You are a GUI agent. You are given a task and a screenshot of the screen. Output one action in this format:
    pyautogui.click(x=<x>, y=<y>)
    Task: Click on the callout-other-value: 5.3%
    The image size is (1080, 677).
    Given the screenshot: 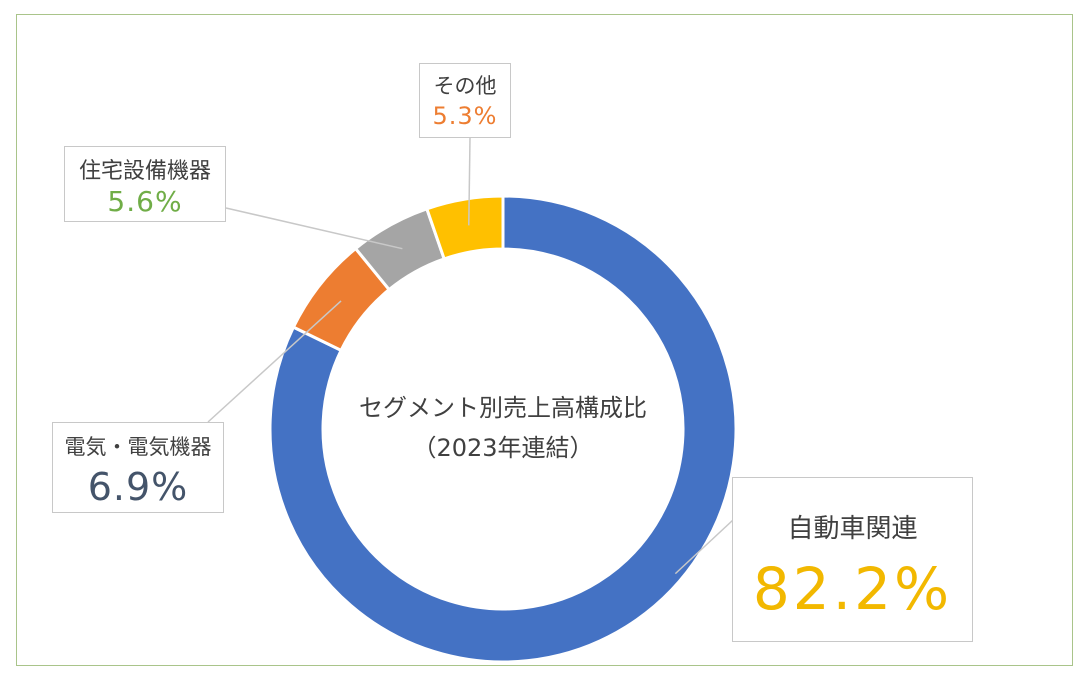 What is the action you would take?
    pyautogui.click(x=465, y=116)
    